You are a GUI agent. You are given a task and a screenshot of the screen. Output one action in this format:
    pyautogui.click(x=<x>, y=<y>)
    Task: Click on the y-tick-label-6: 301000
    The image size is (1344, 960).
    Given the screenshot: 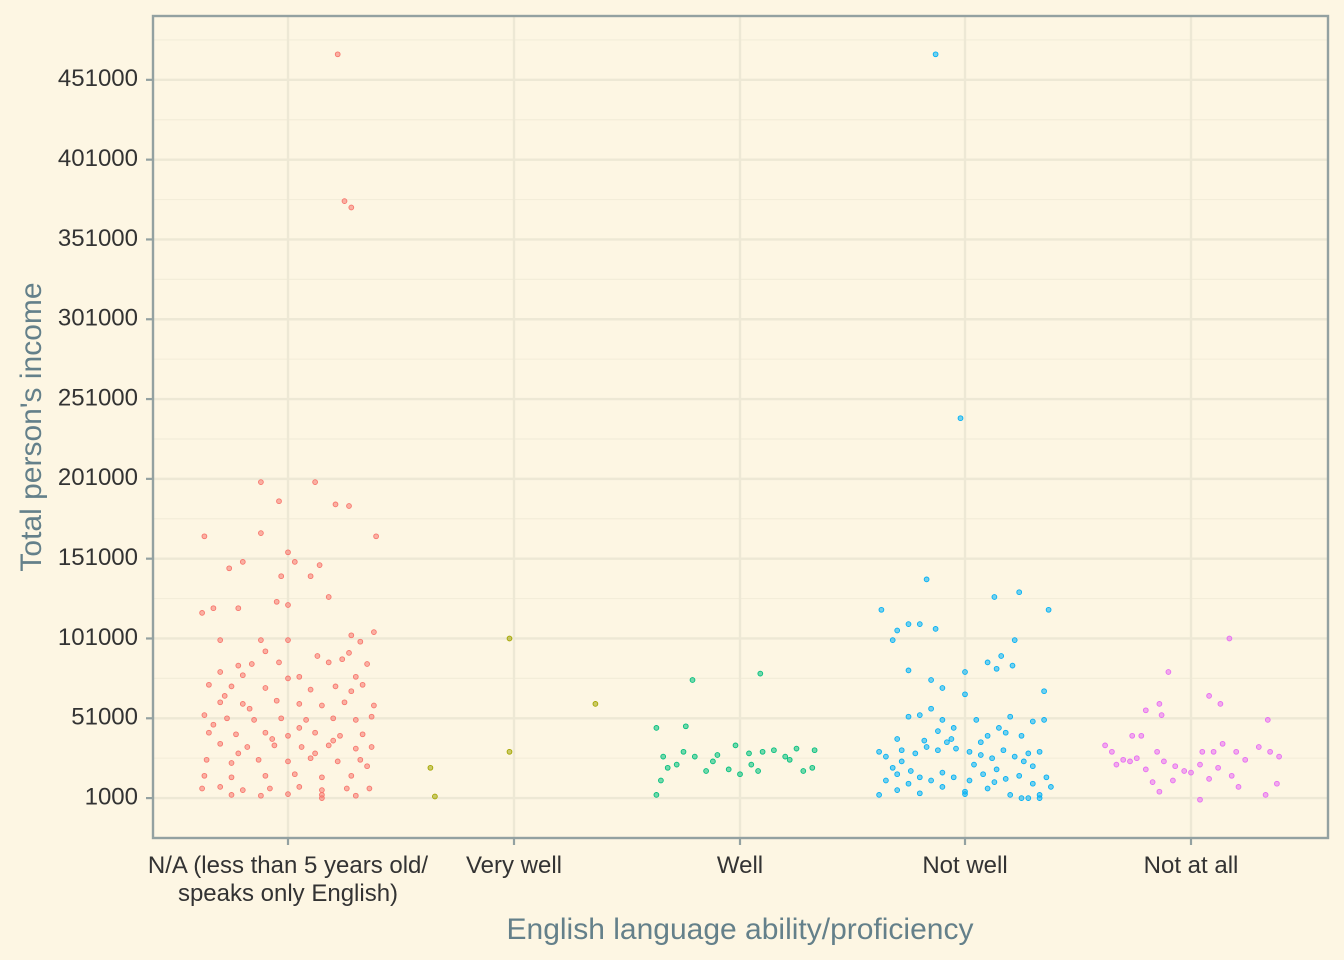 What is the action you would take?
    pyautogui.click(x=98, y=318)
    